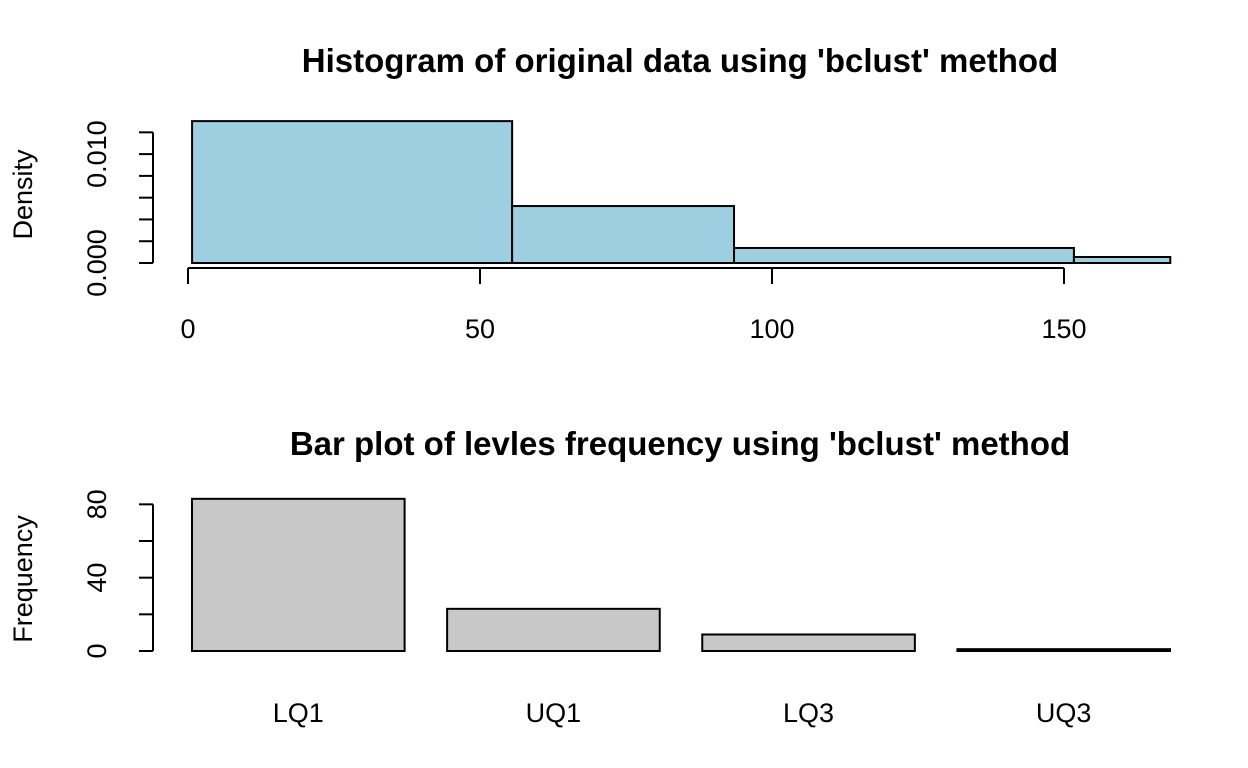  Describe the element at coordinates (97, 154) in the screenshot. I see `y-tick-label: 0.010` at that location.